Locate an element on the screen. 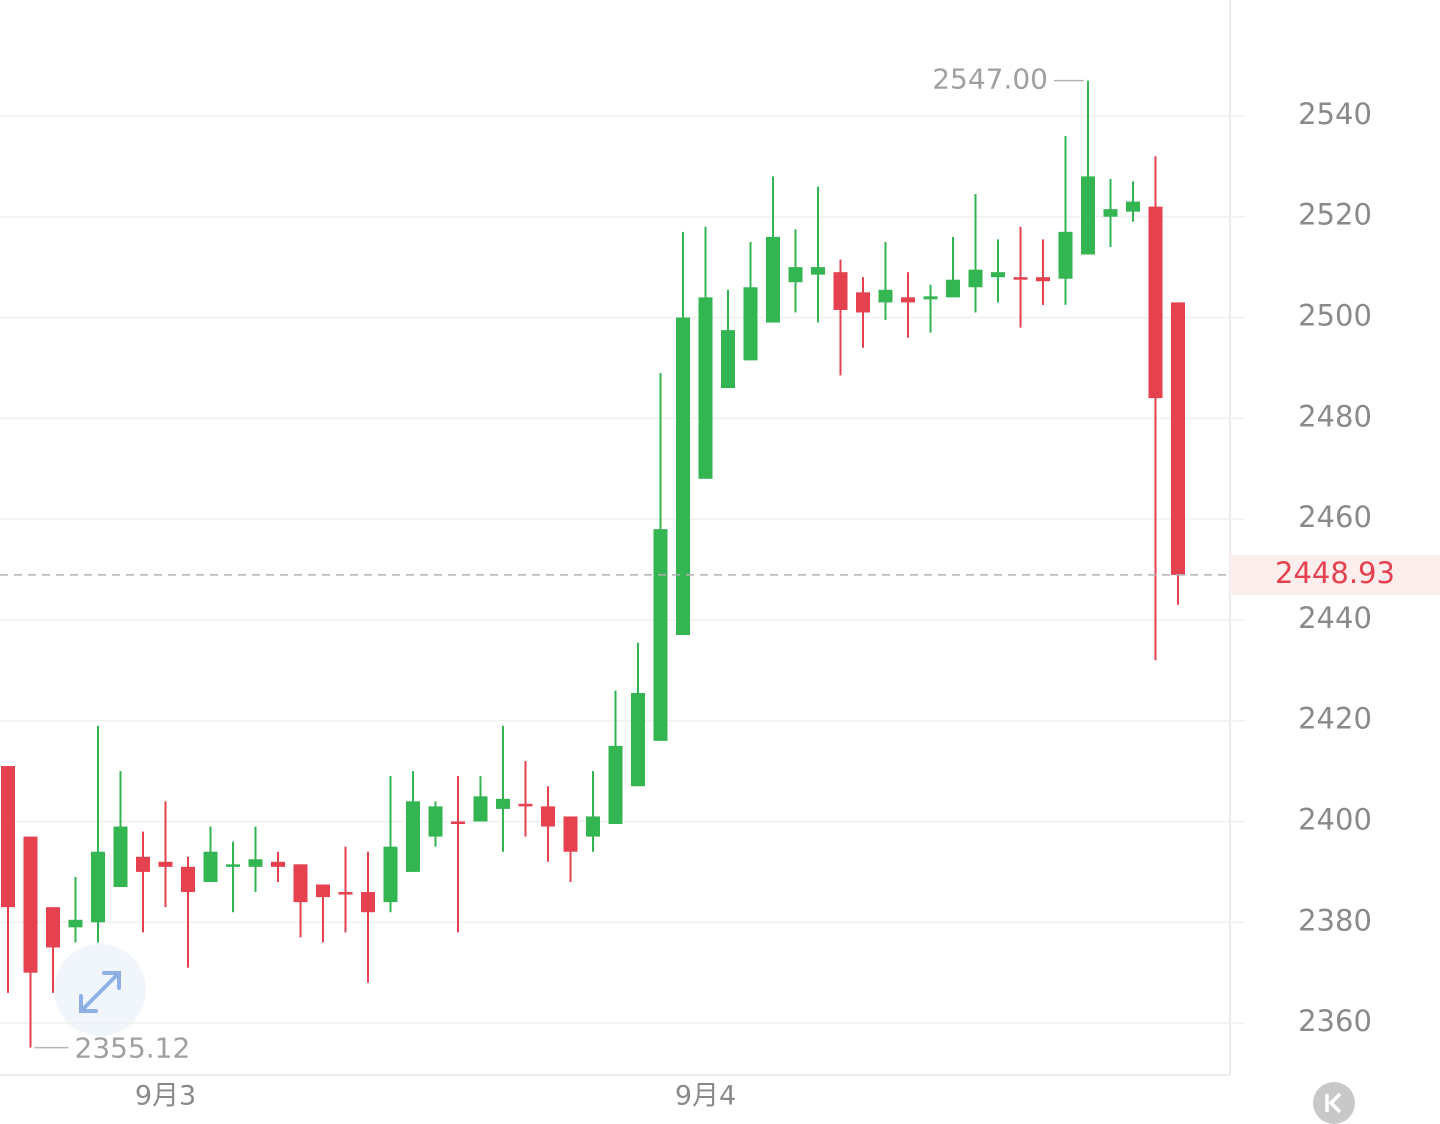  high-marker-label: 2547.00 is located at coordinates (990, 79).